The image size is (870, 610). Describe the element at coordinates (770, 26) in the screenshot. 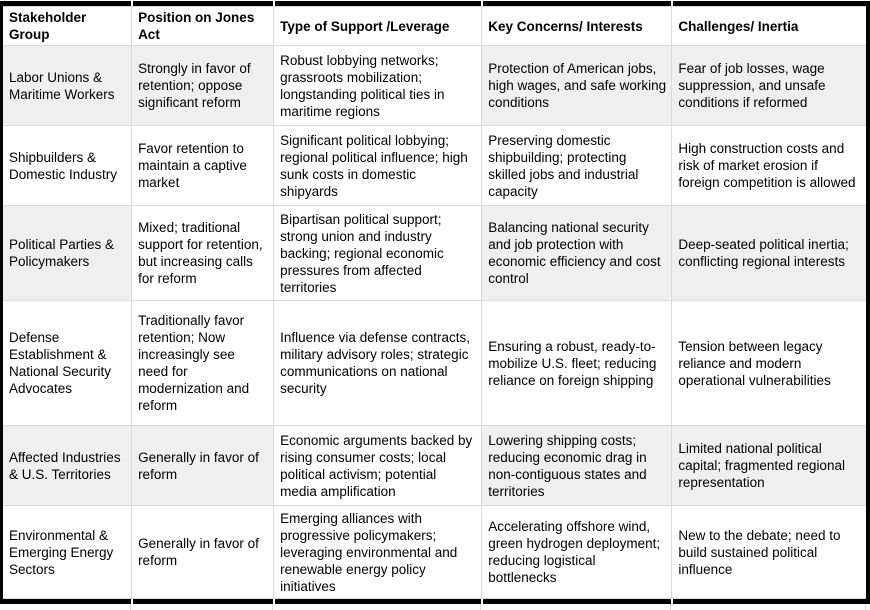

I see `column-header: Challenges/ Inertia` at that location.